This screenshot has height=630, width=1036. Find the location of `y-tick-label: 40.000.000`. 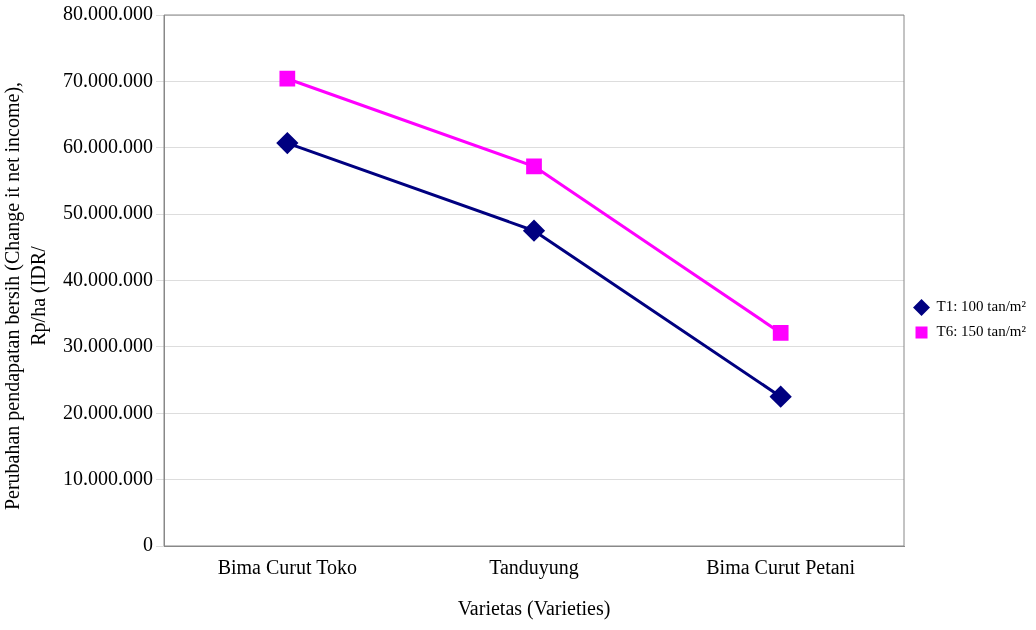

y-tick-label: 40.000.000 is located at coordinates (108, 278).